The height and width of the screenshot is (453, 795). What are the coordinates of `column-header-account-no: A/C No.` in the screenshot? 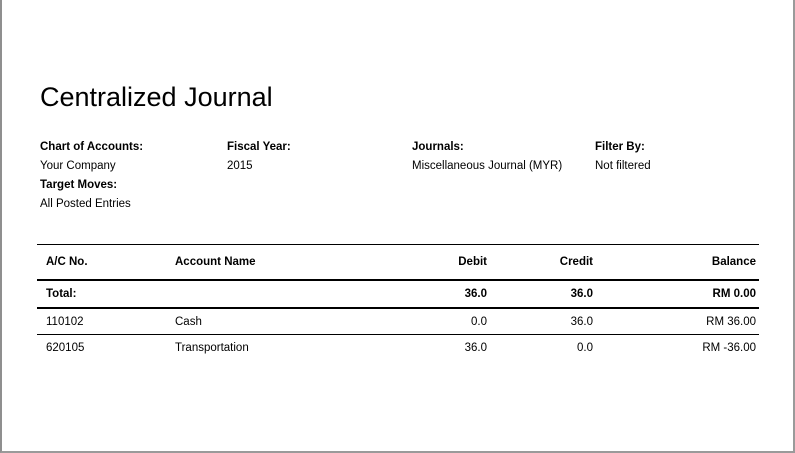 It's located at (67, 262).